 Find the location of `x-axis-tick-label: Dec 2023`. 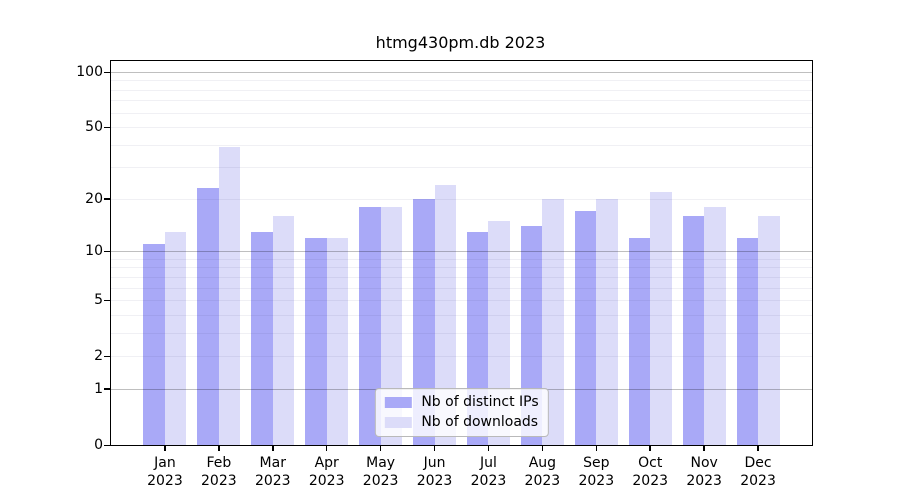

x-axis-tick-label: Dec 2023 is located at coordinates (758, 472).